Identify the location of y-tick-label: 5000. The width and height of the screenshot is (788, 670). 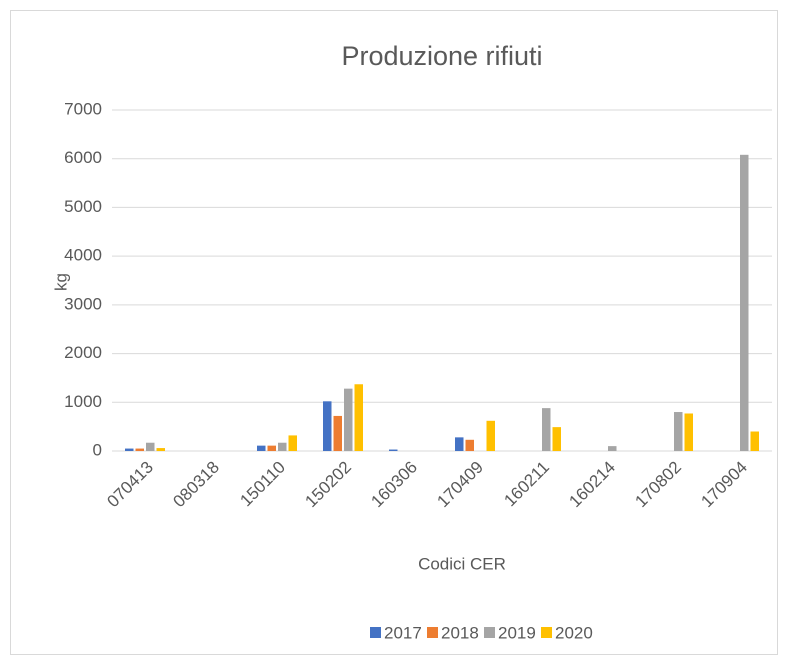
(83, 206).